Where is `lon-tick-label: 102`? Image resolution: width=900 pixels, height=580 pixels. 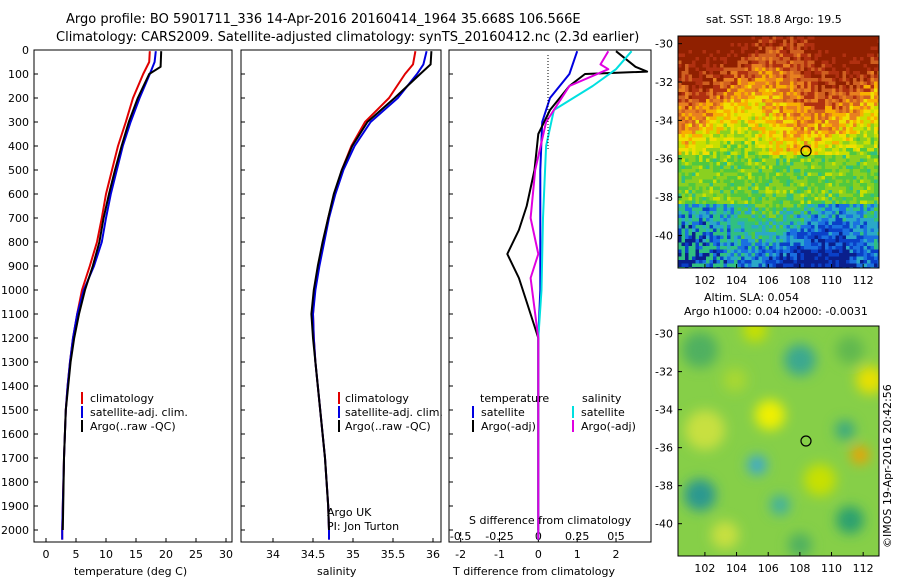
lon-tick-label: 102 is located at coordinates (704, 280).